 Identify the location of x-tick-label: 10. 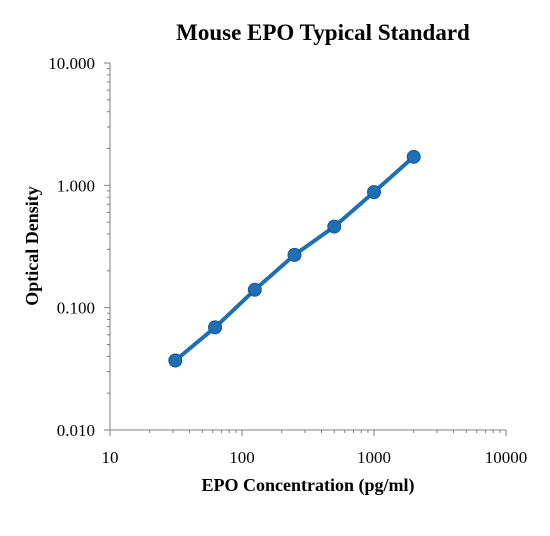
(110, 457).